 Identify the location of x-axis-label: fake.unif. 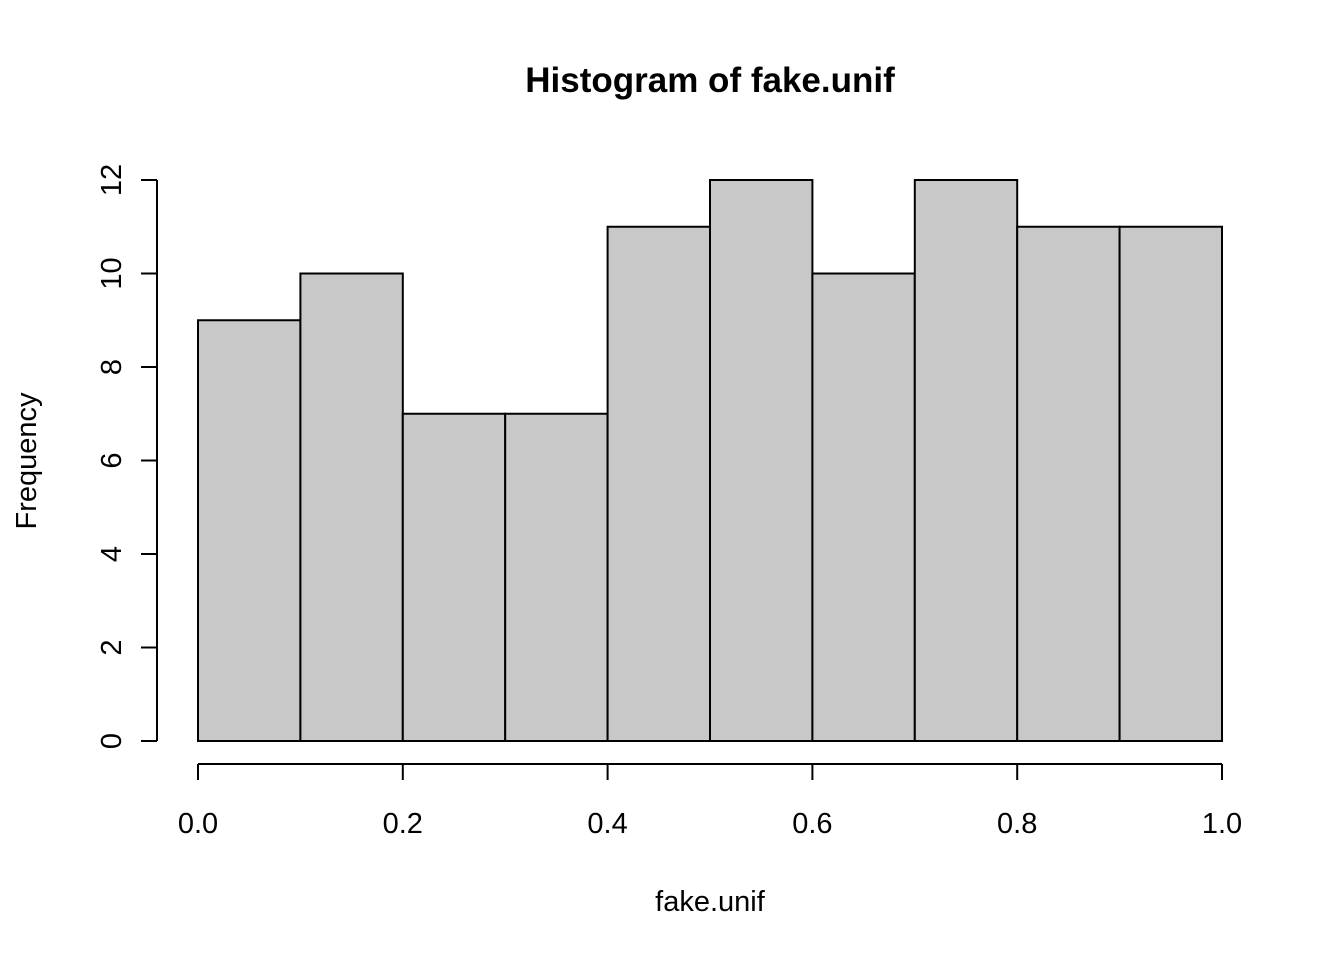
(710, 902).